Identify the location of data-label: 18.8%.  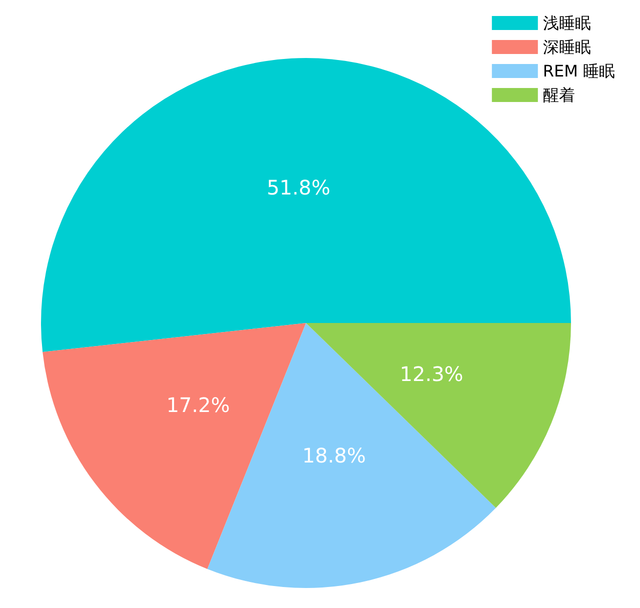
(334, 456).